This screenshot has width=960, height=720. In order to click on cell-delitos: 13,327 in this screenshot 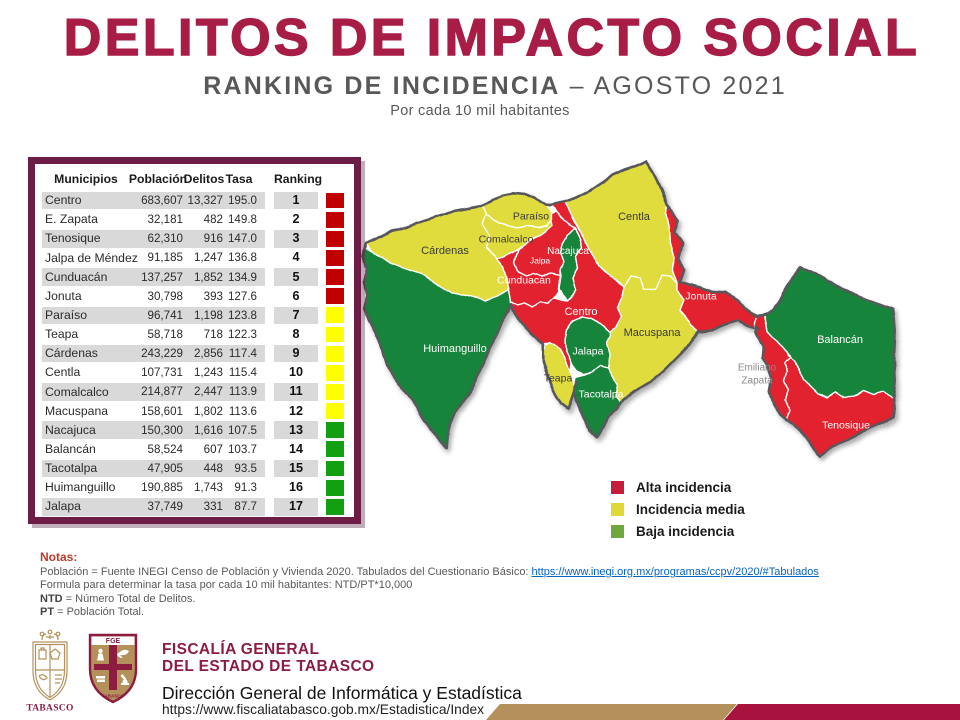, I will do `click(205, 200)`.